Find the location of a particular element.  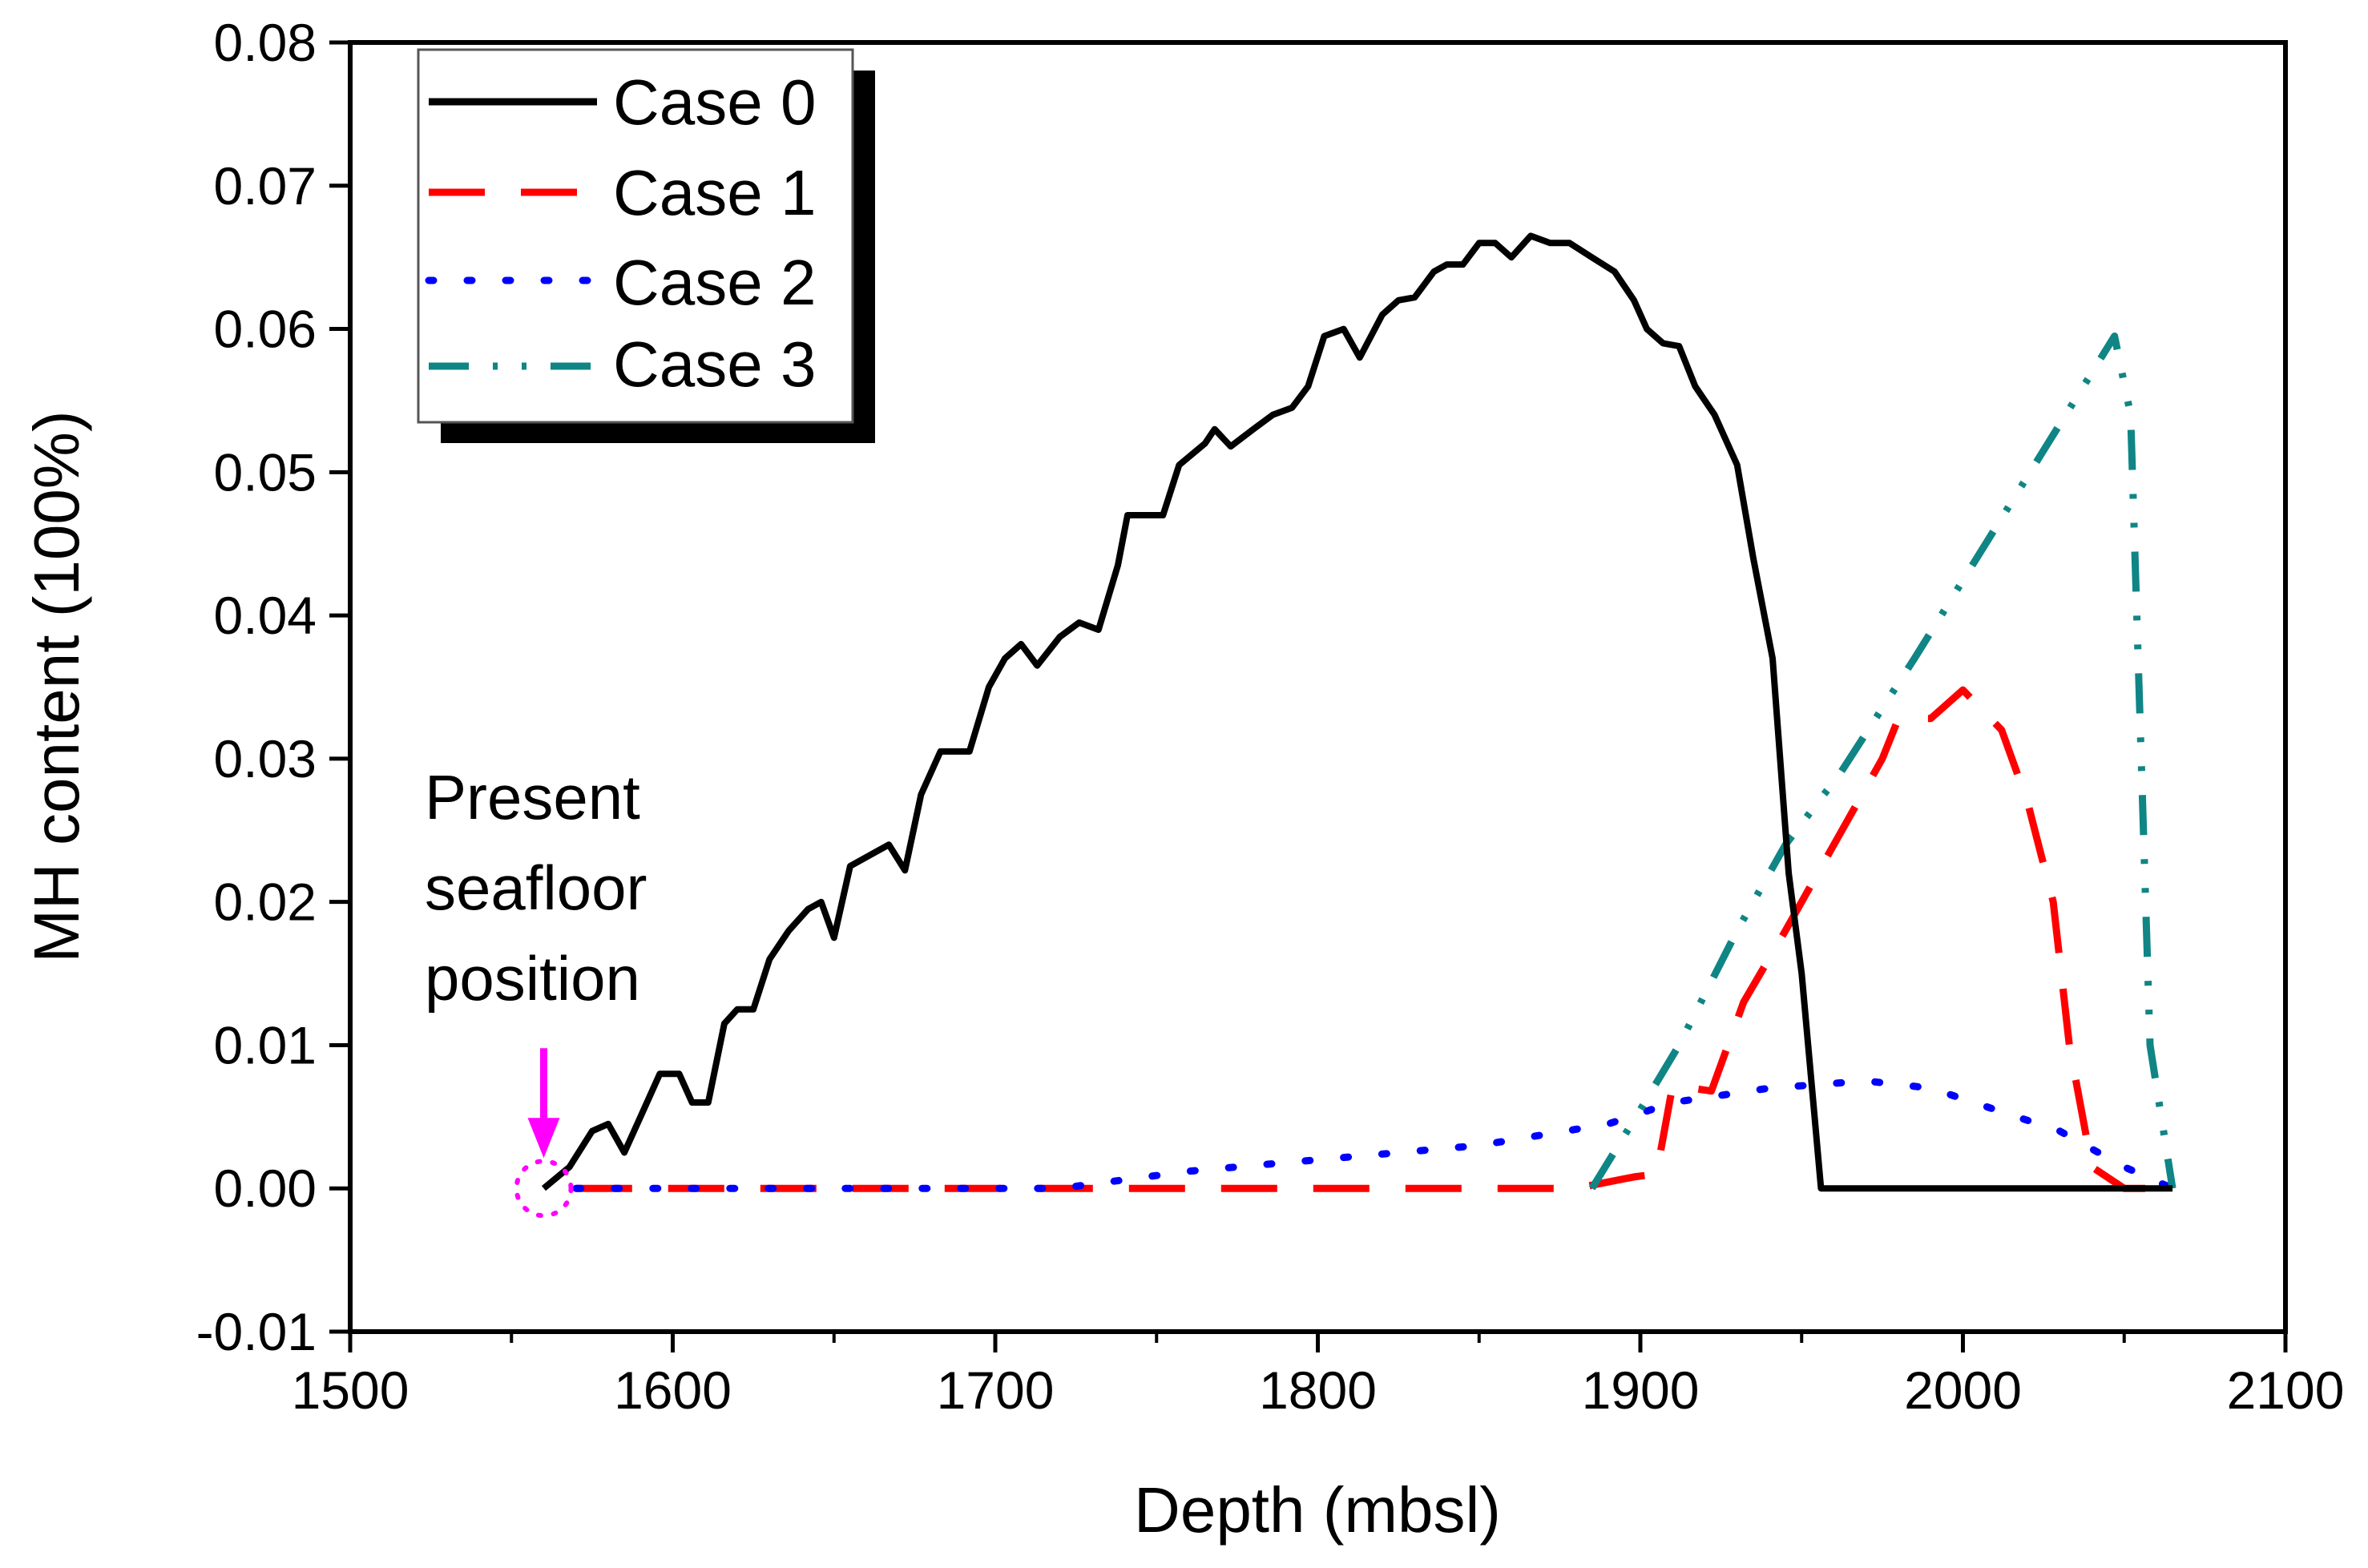

annotation-line-1: Present is located at coordinates (532, 797).